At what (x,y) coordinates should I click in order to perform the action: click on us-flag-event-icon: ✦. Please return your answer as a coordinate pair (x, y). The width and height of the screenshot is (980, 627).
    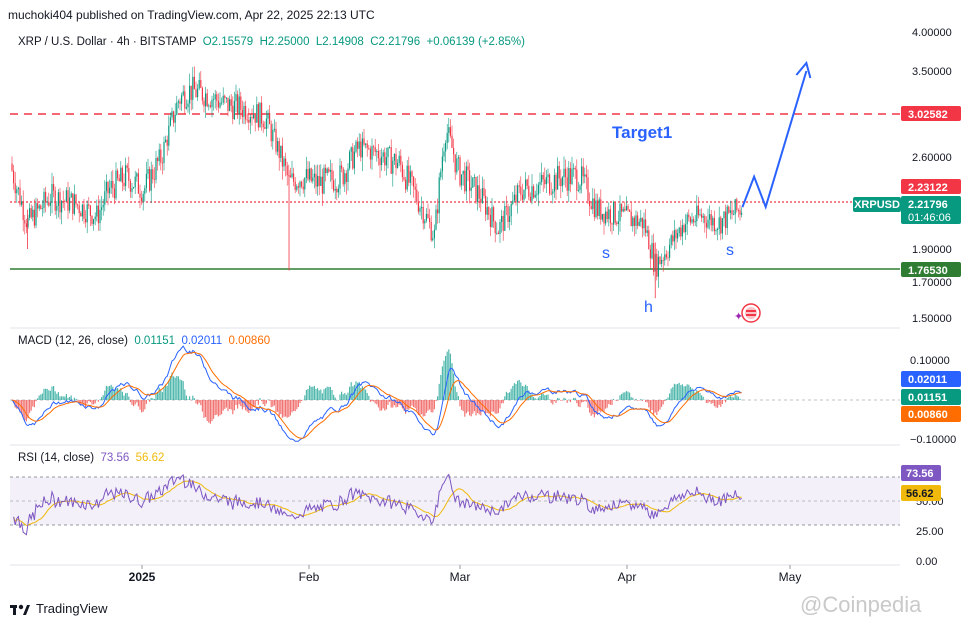
    Looking at the image, I should click on (747, 313).